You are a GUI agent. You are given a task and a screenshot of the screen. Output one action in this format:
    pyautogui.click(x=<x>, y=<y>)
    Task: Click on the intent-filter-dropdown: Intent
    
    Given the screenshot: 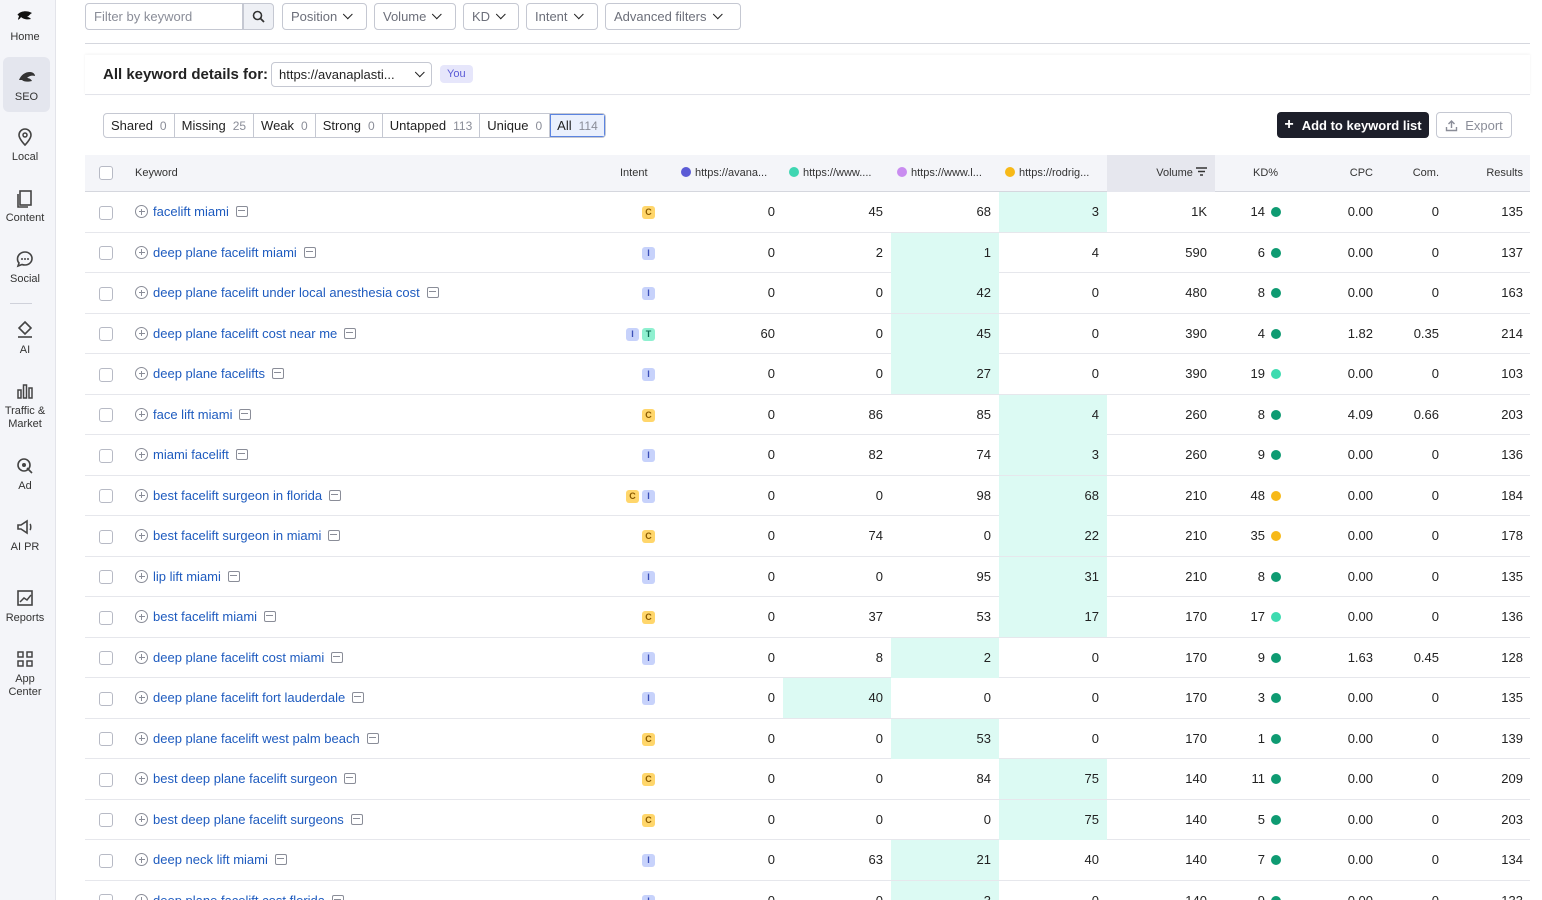 What is the action you would take?
    pyautogui.click(x=562, y=16)
    